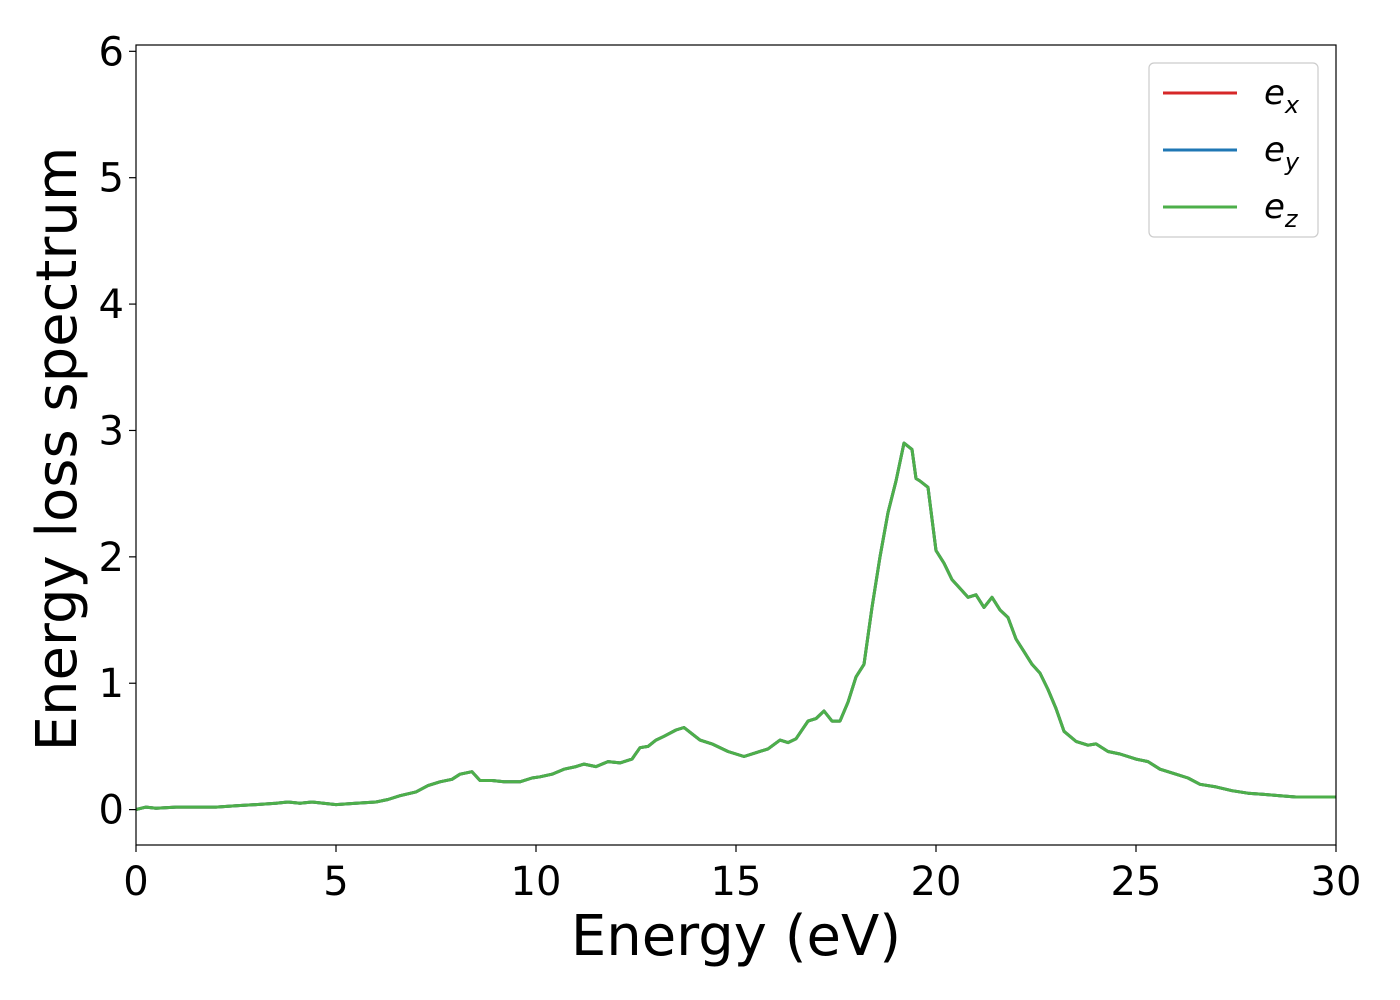 Image resolution: width=1400 pixels, height=1000 pixels. Describe the element at coordinates (335, 882) in the screenshot. I see `x-tick-label: 5` at that location.